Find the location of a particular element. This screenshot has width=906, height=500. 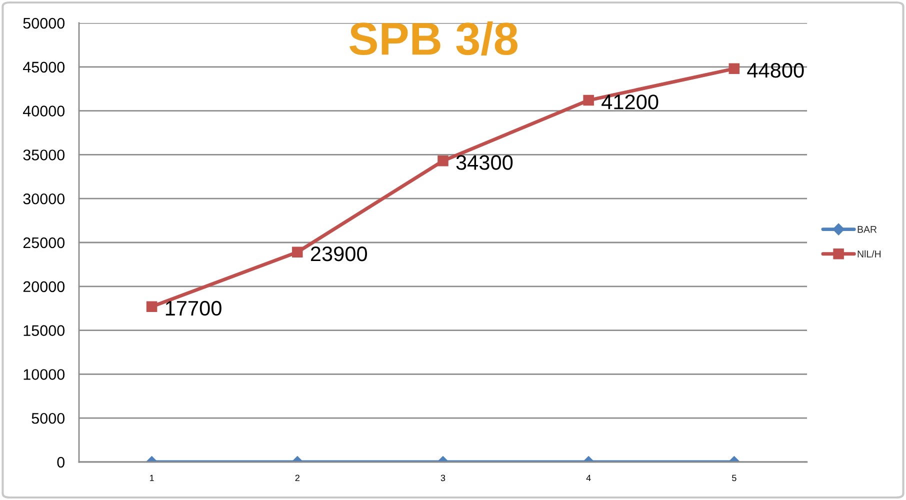

data-label: 17700 is located at coordinates (194, 308).